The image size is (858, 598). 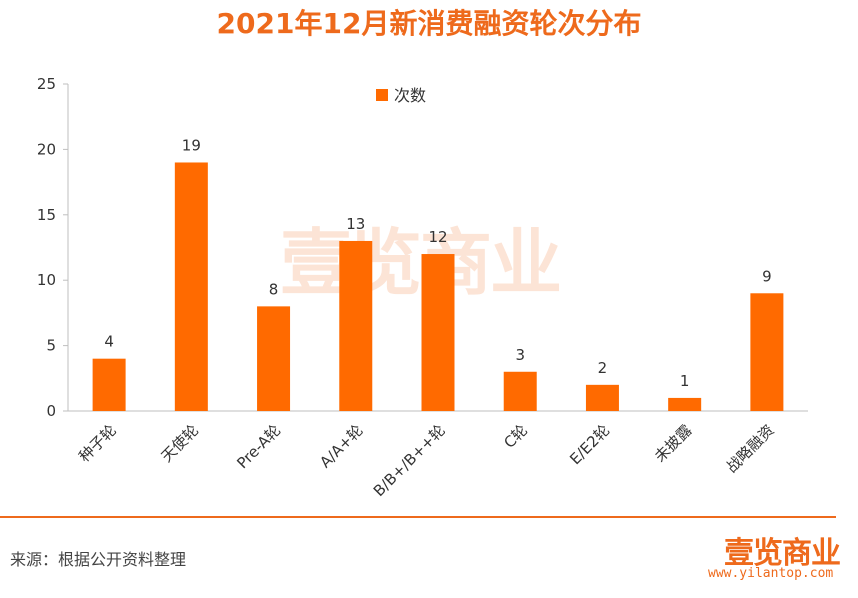 I want to click on x-tick-label: 战略融资, so click(x=750, y=448).